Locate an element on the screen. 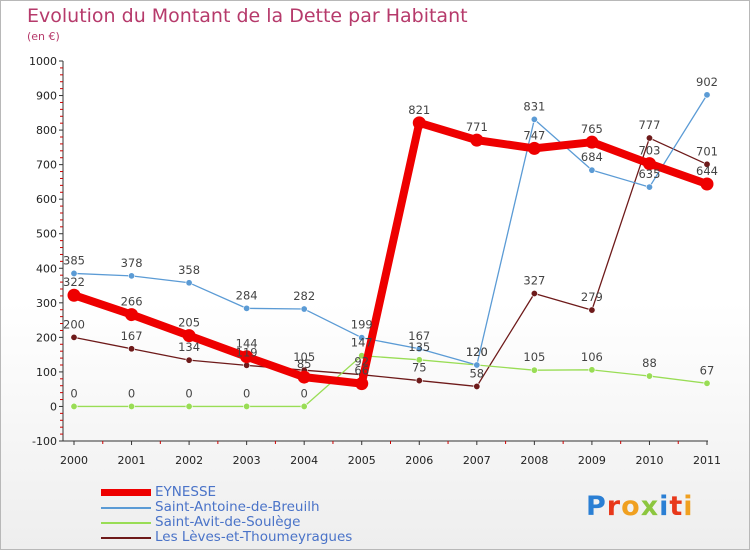  data-label: 266 is located at coordinates (132, 302).